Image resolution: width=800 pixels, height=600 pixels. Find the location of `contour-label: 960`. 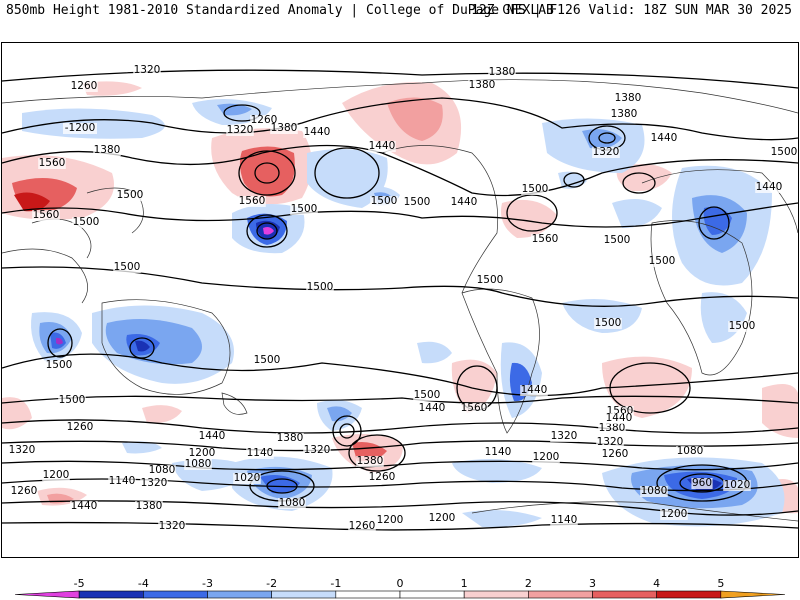

contour-label: 960 is located at coordinates (702, 483).